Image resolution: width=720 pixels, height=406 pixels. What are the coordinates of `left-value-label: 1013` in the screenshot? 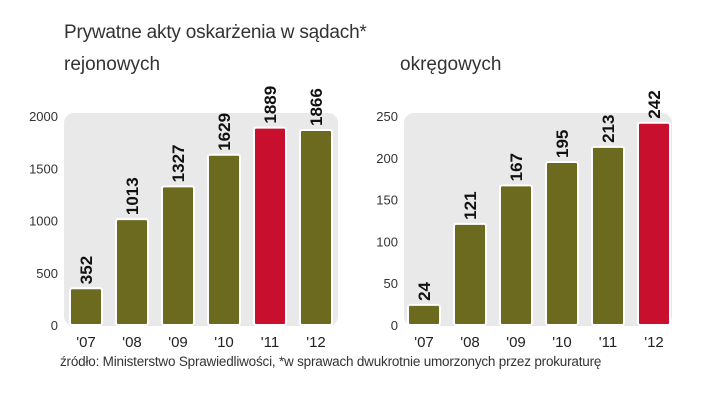 It's located at (132, 196).